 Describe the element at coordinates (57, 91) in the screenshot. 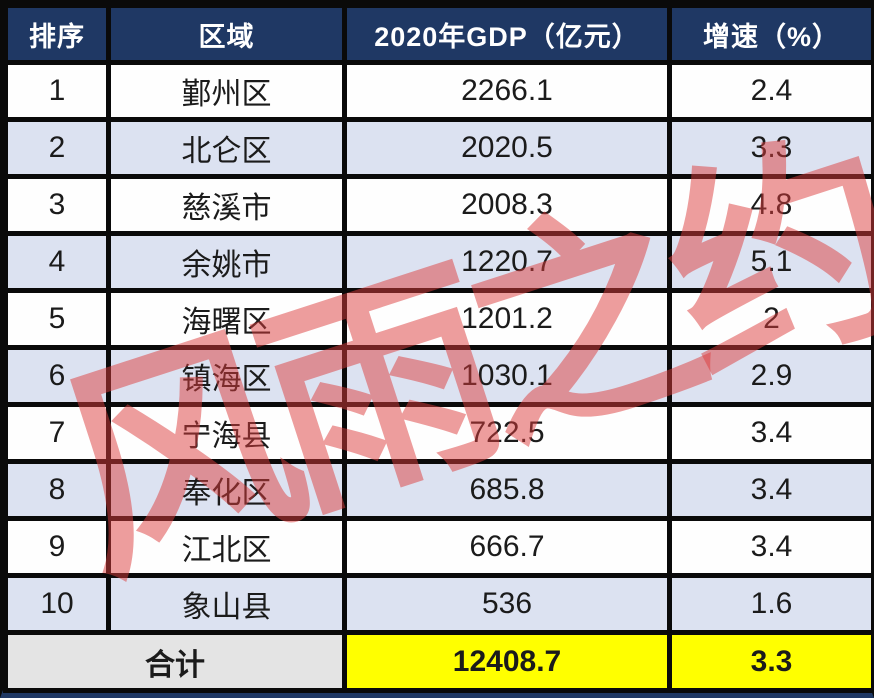

I see `rank-cell: 1` at that location.